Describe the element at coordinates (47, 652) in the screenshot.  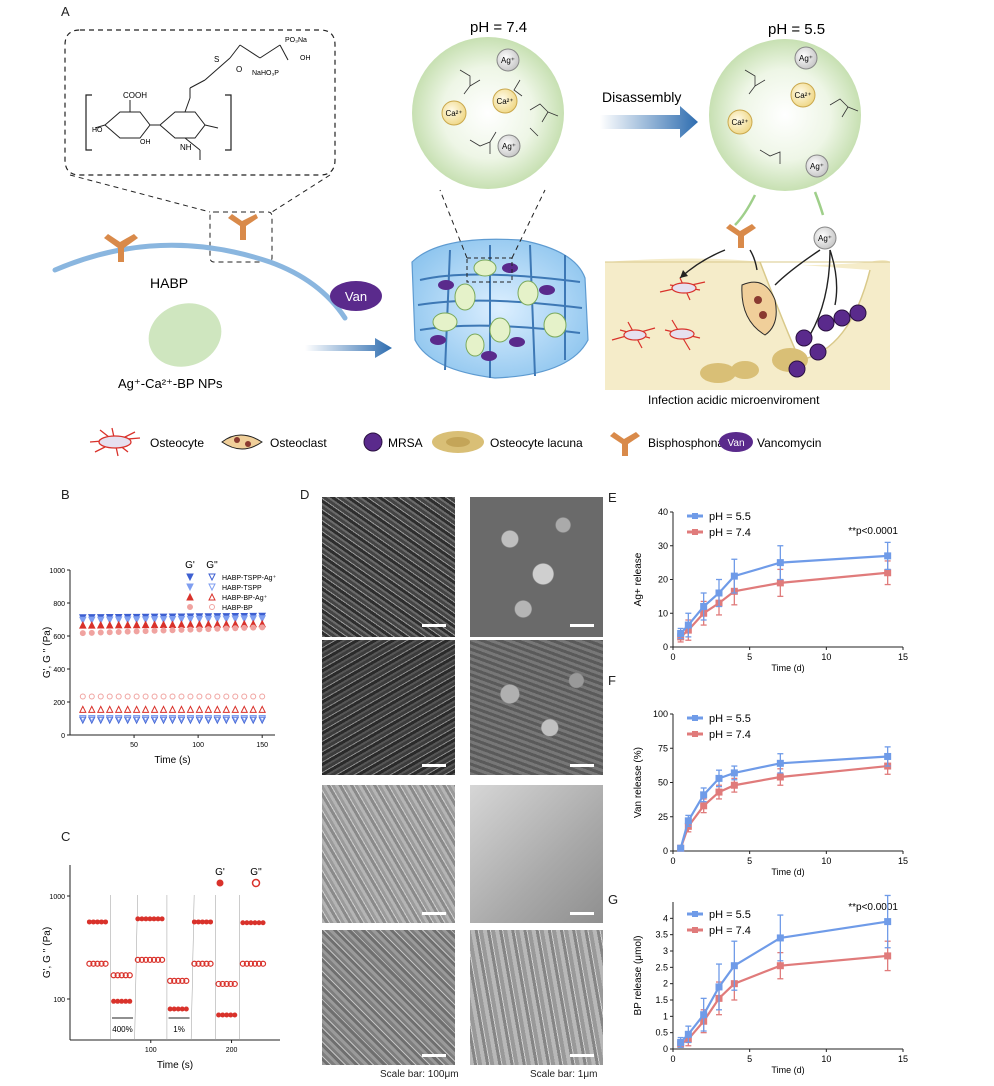
I see `y-axis-label: G', G '' (Pa)` at that location.